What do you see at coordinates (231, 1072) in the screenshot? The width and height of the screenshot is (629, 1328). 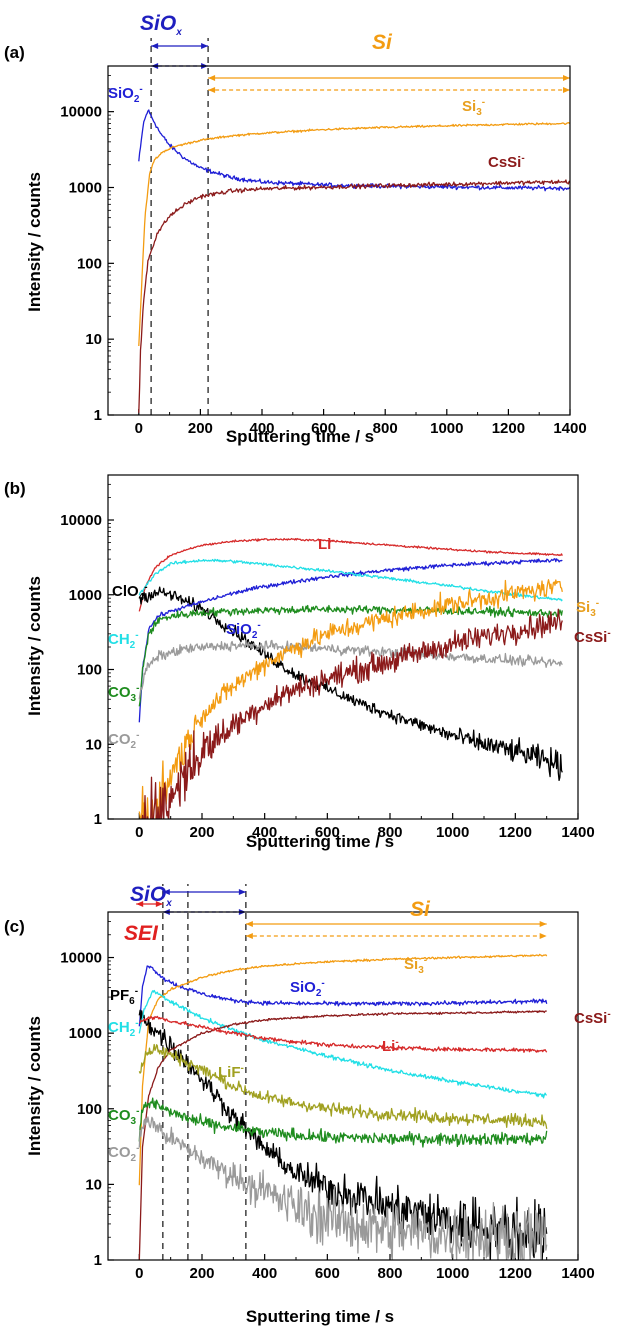 I see `panel-c-label-lif: LiF-` at bounding box center [231, 1072].